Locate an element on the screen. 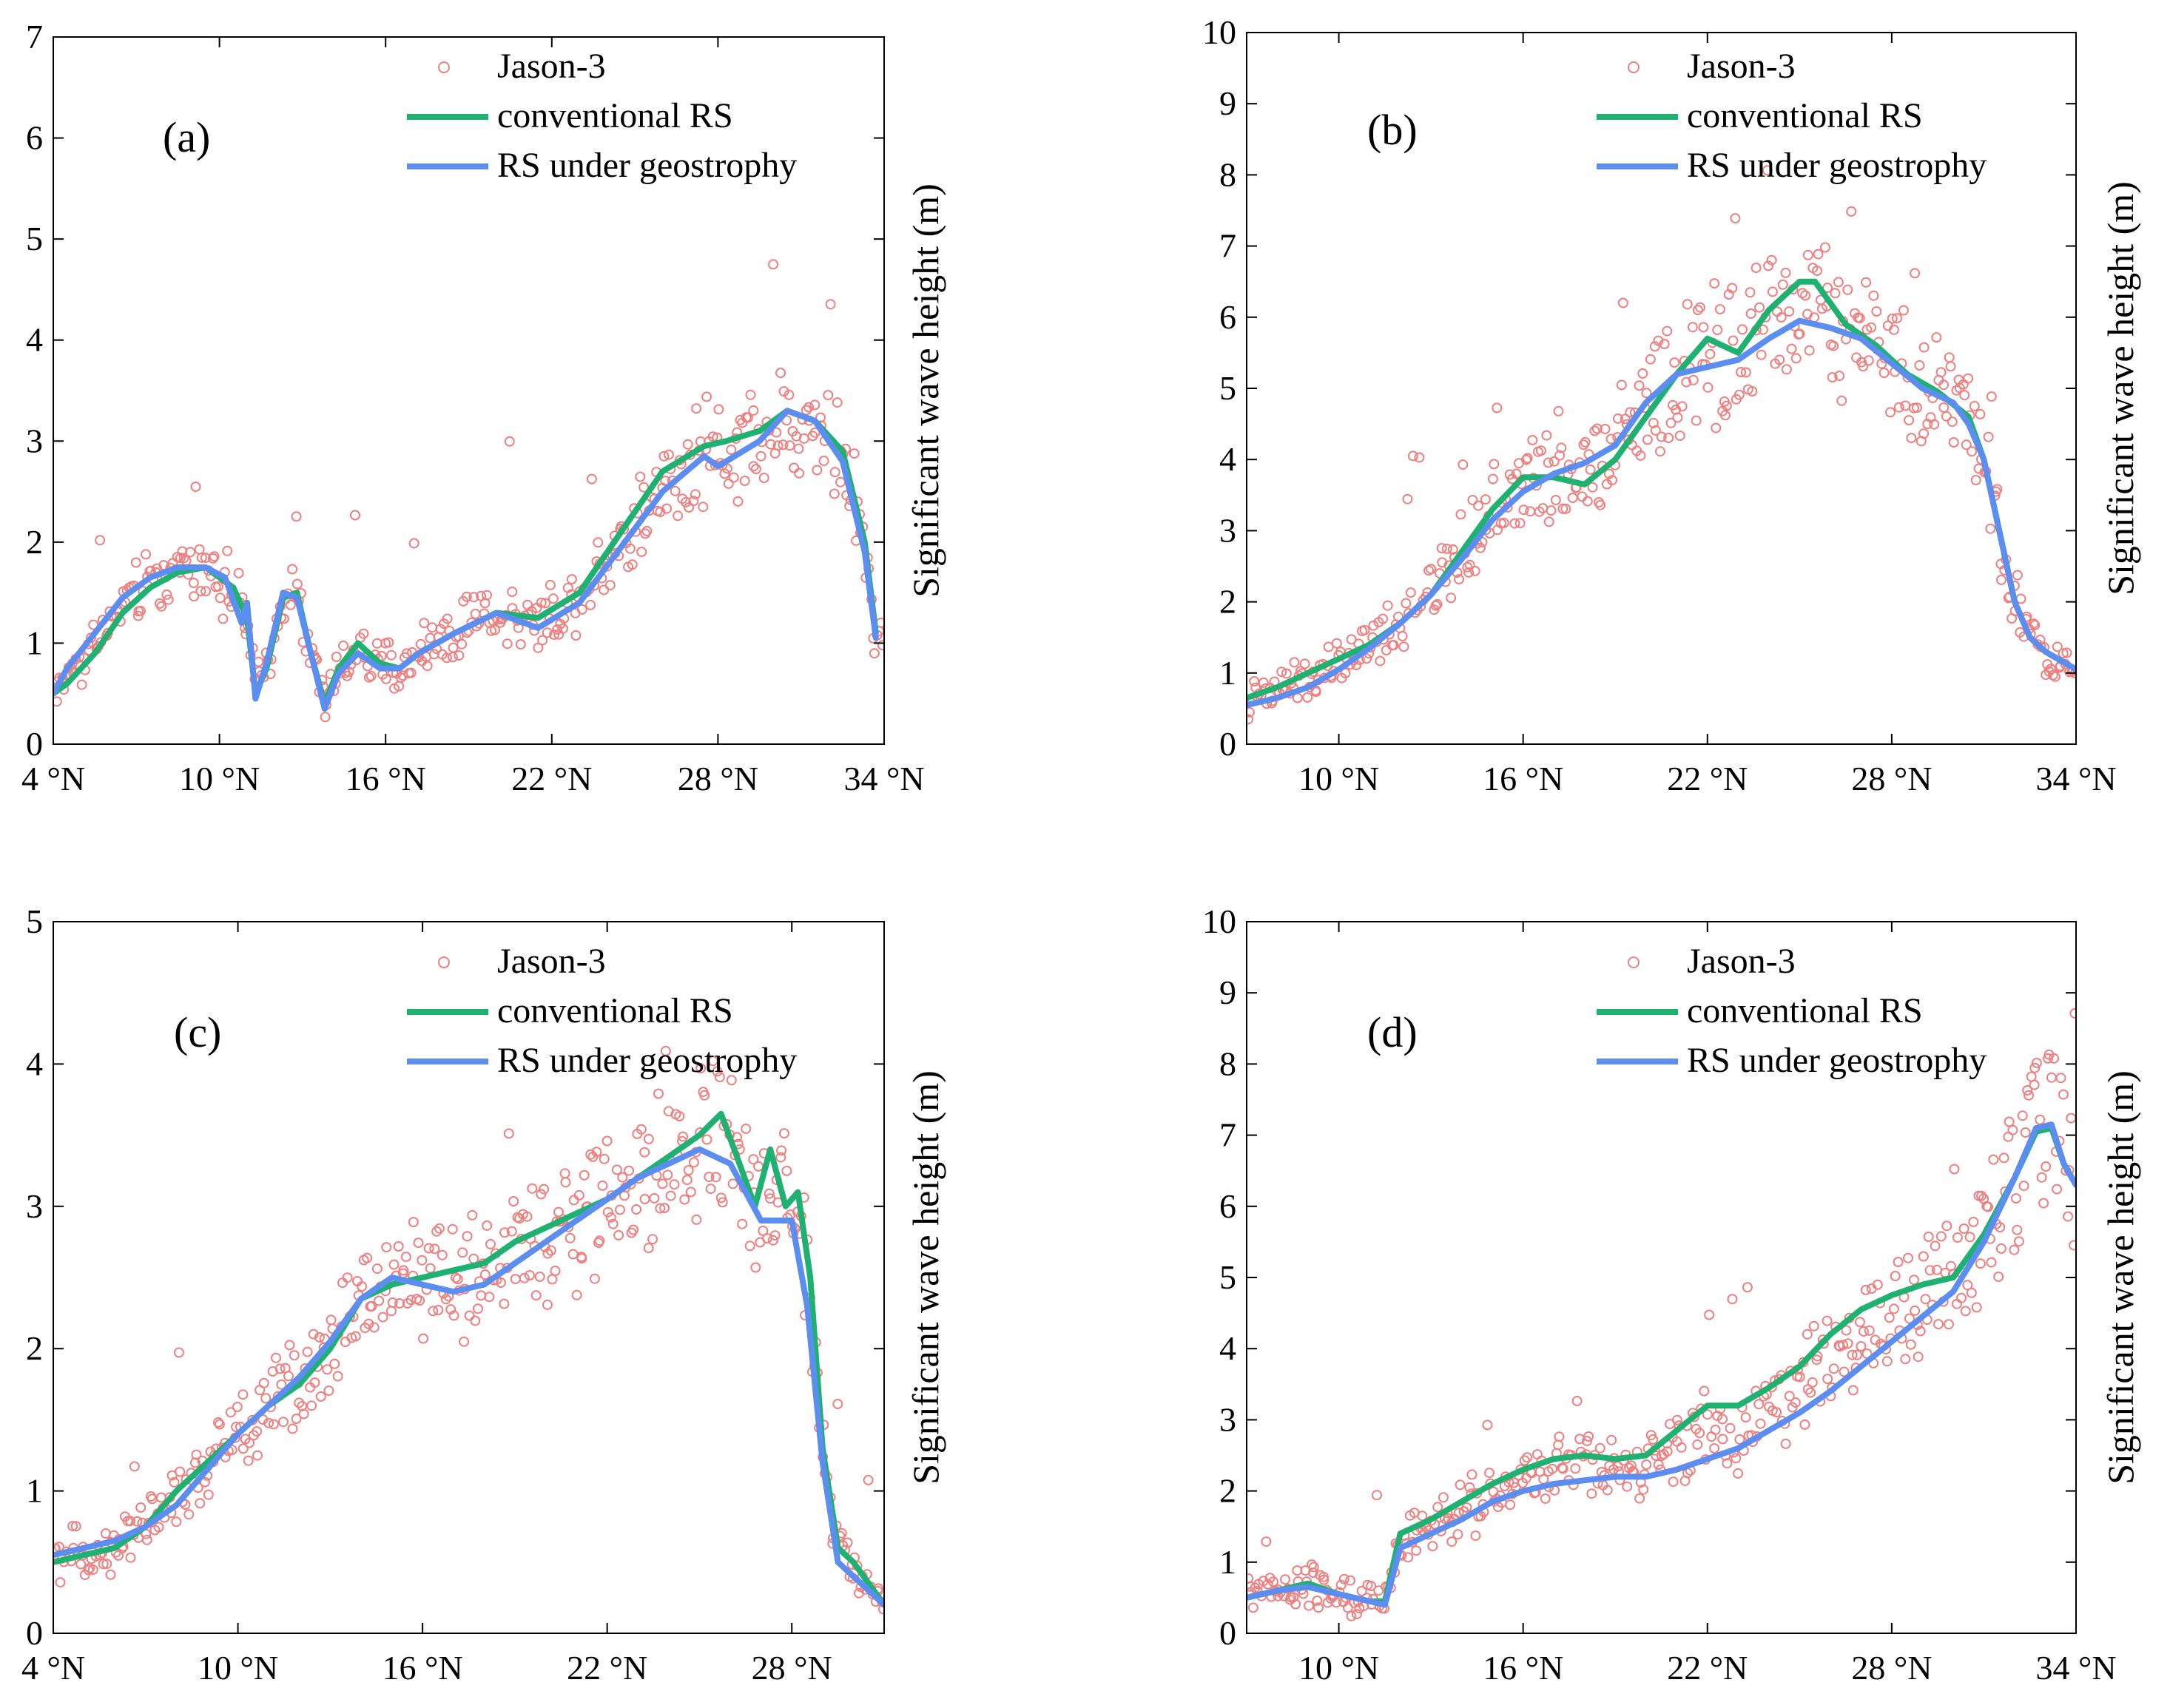 This screenshot has height=1708, width=2170. x-tick-label: 28 °N is located at coordinates (1891, 779).